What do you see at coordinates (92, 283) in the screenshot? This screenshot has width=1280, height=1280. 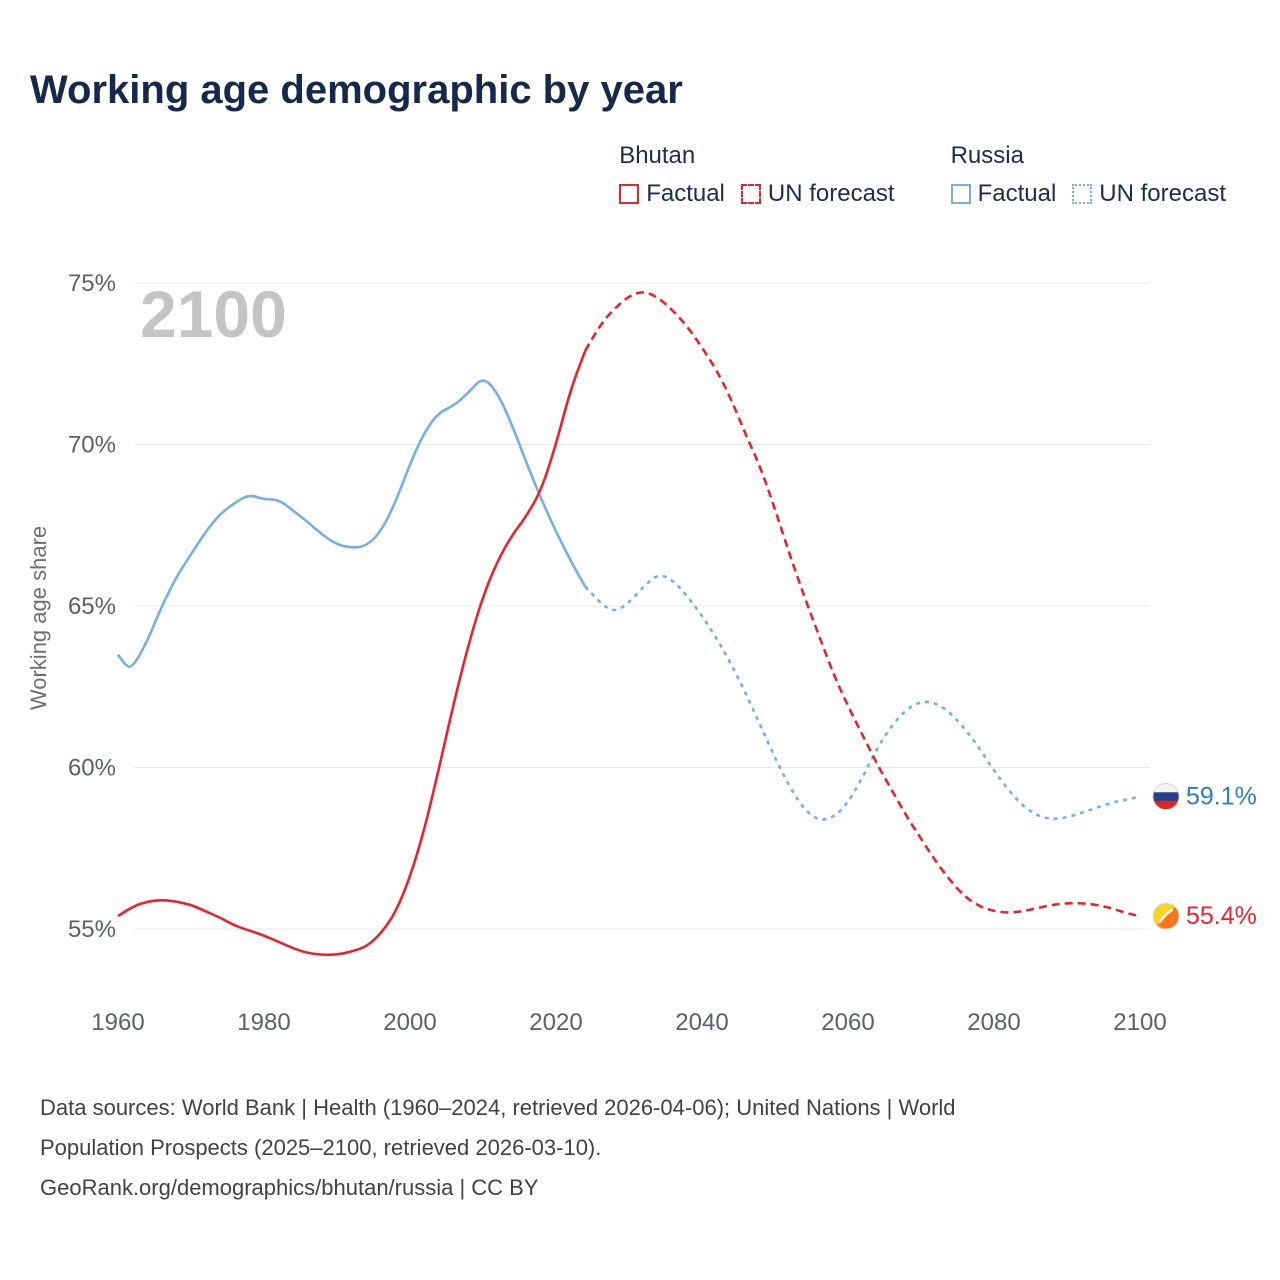 I see `svg-text: 75%` at bounding box center [92, 283].